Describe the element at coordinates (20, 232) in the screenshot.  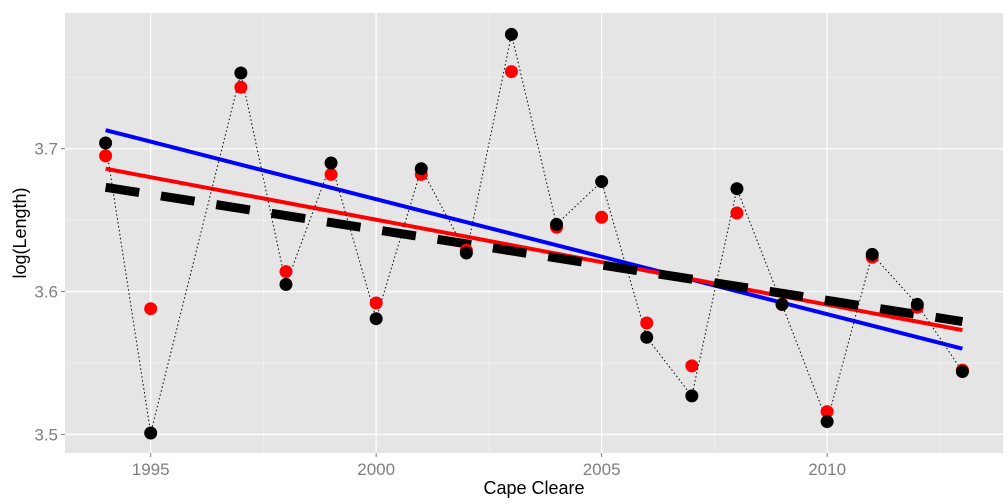
I see `y-axis-title: log(Length)` at that location.